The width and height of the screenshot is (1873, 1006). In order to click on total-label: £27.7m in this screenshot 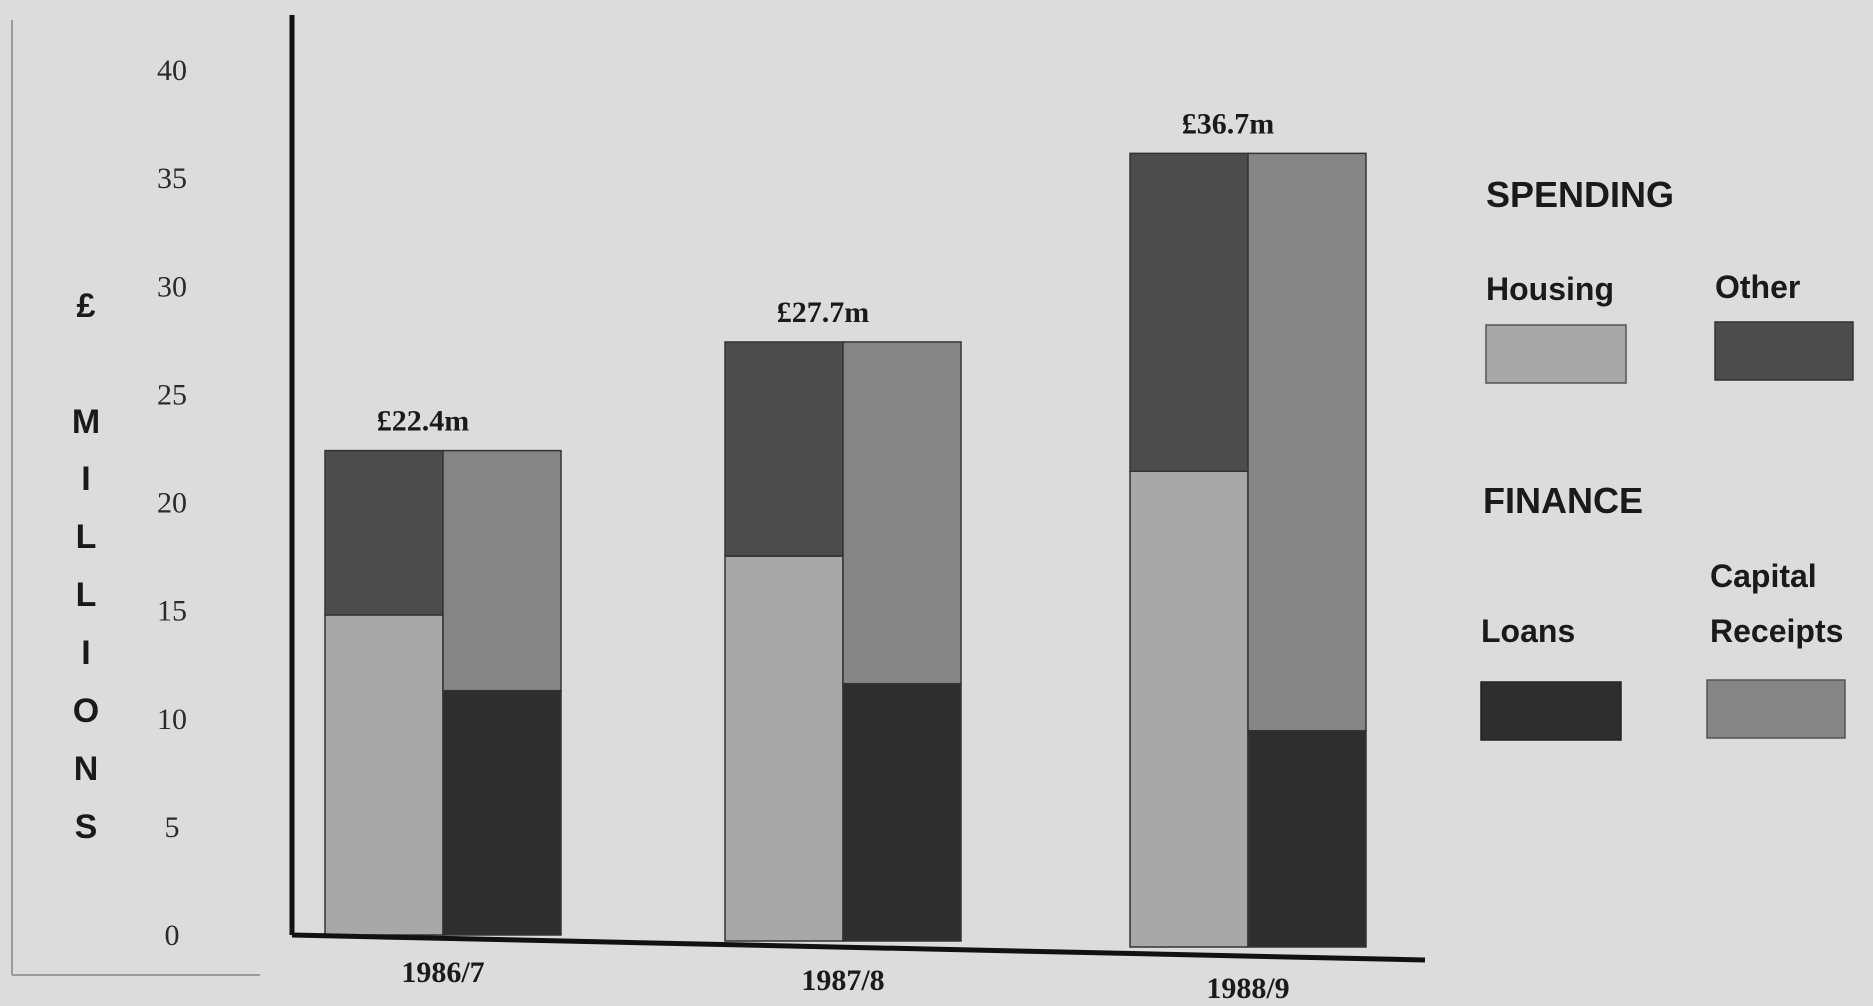, I will do `click(823, 312)`.